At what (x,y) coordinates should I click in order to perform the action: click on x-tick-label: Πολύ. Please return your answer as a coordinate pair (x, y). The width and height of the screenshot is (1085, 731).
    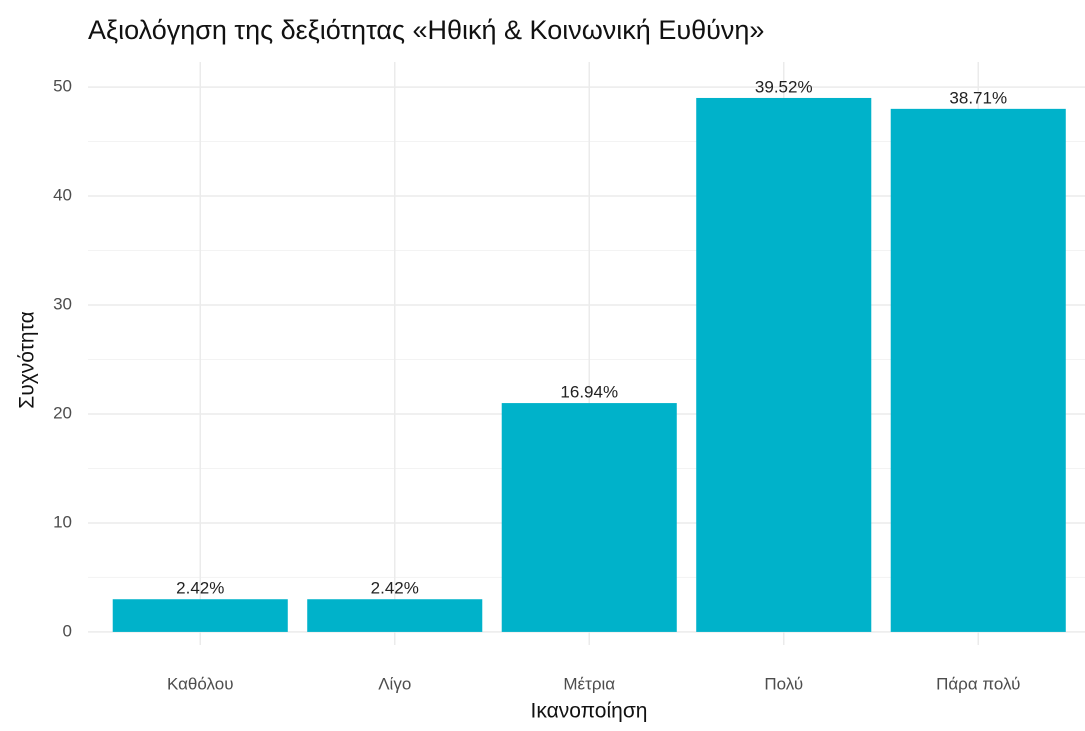
    Looking at the image, I should click on (783, 683).